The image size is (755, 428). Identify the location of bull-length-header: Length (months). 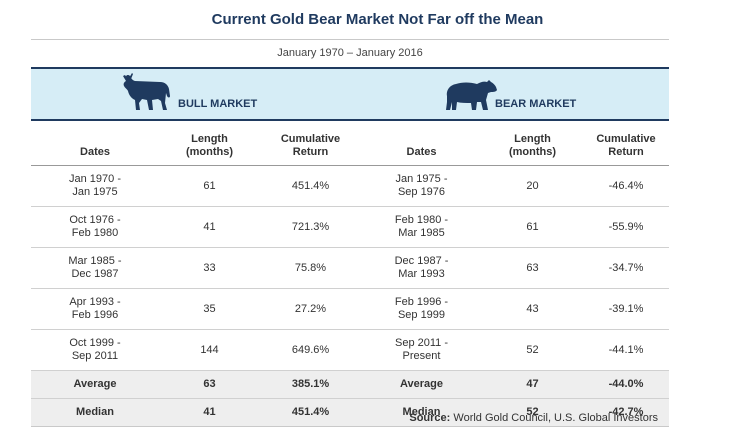
(209, 143).